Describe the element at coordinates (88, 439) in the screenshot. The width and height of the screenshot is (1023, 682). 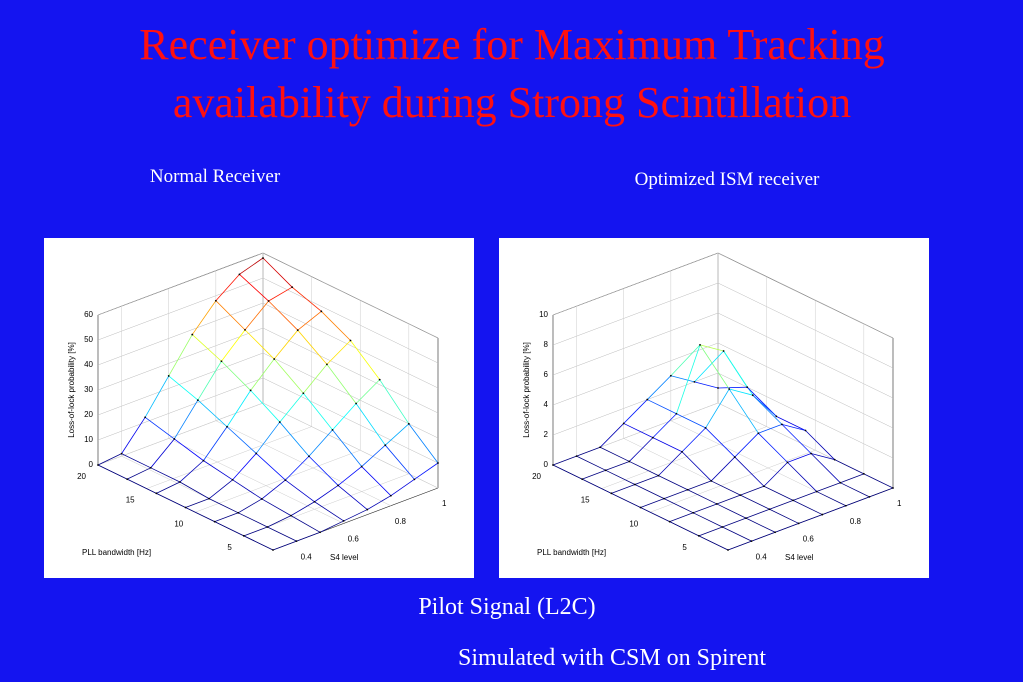
I see `z-tick-label: 10` at that location.